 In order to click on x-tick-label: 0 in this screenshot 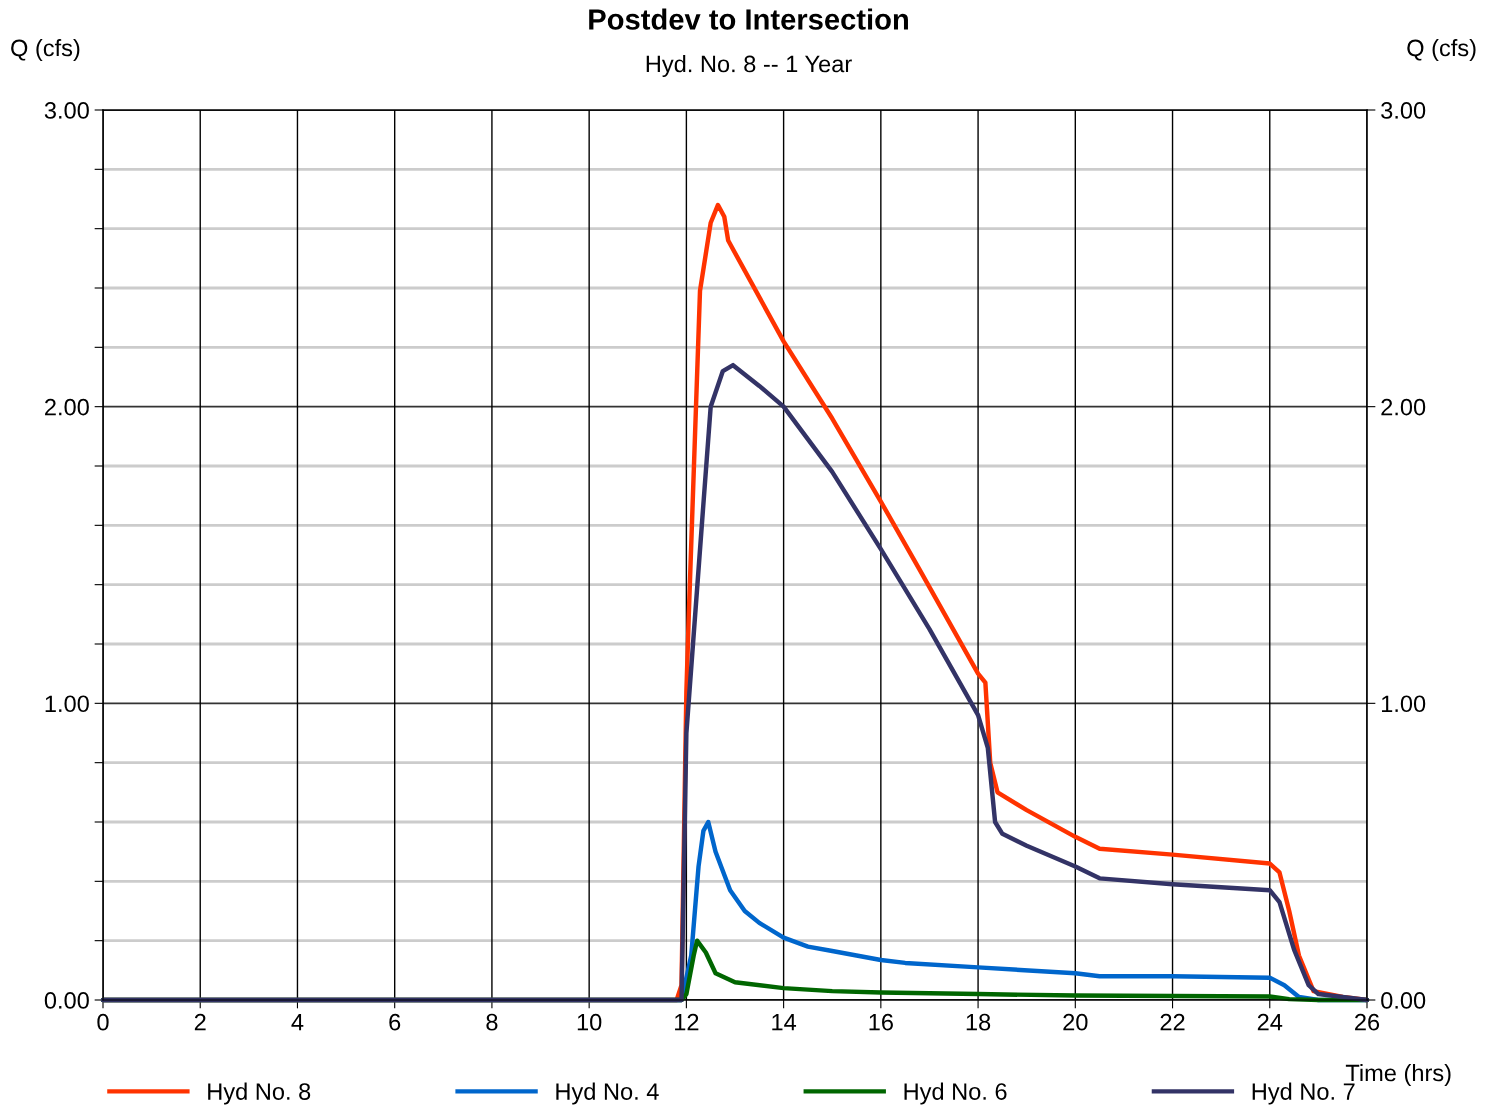, I will do `click(103, 1022)`.